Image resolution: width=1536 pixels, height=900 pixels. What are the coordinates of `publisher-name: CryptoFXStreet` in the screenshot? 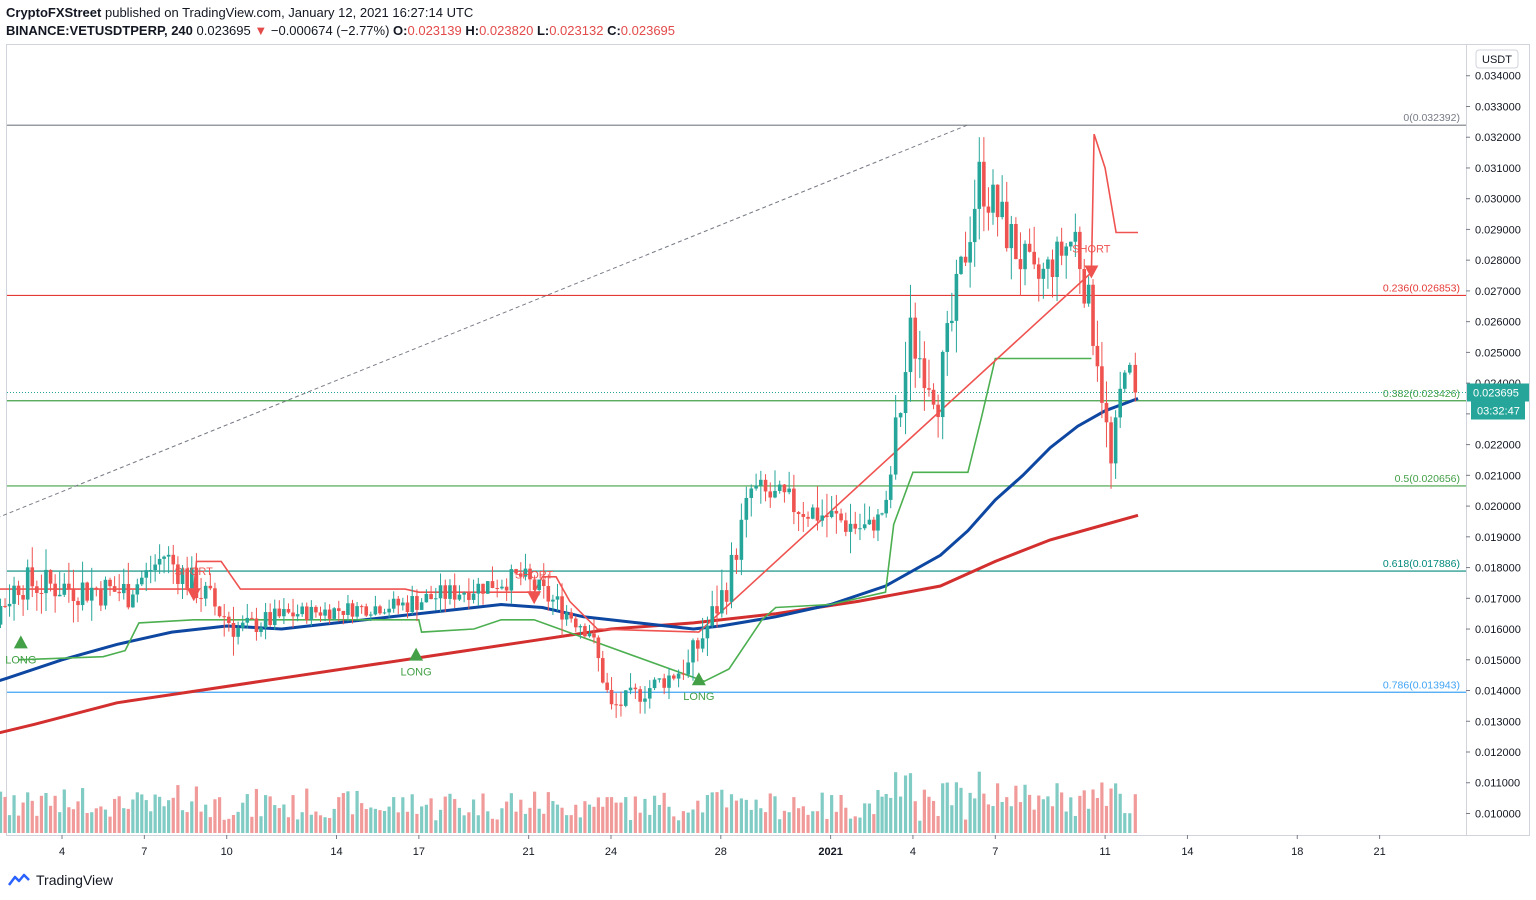 It's located at (54, 12).